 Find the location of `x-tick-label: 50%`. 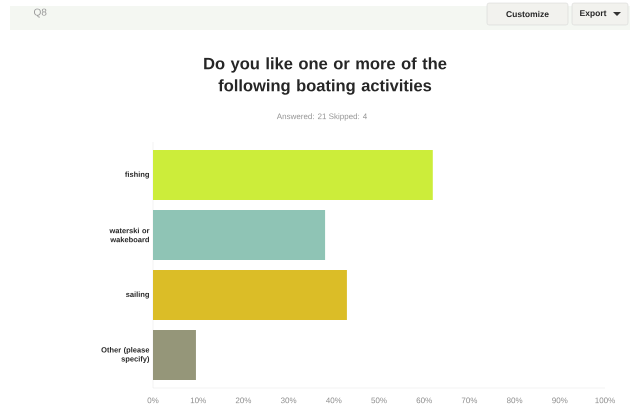

x-tick-label: 50% is located at coordinates (379, 401).